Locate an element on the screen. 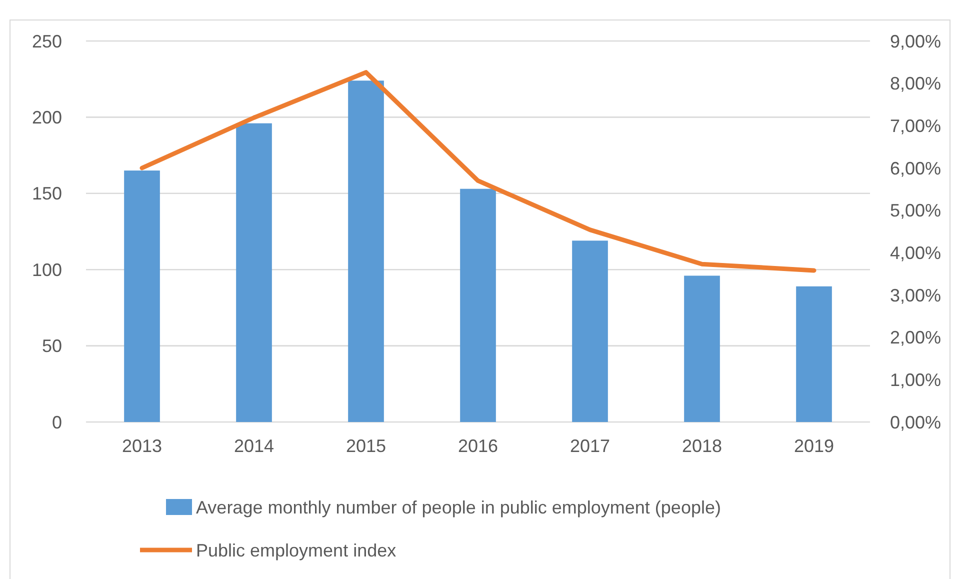 This screenshot has width=954, height=579. y-tick-label: 50 is located at coordinates (52, 346).